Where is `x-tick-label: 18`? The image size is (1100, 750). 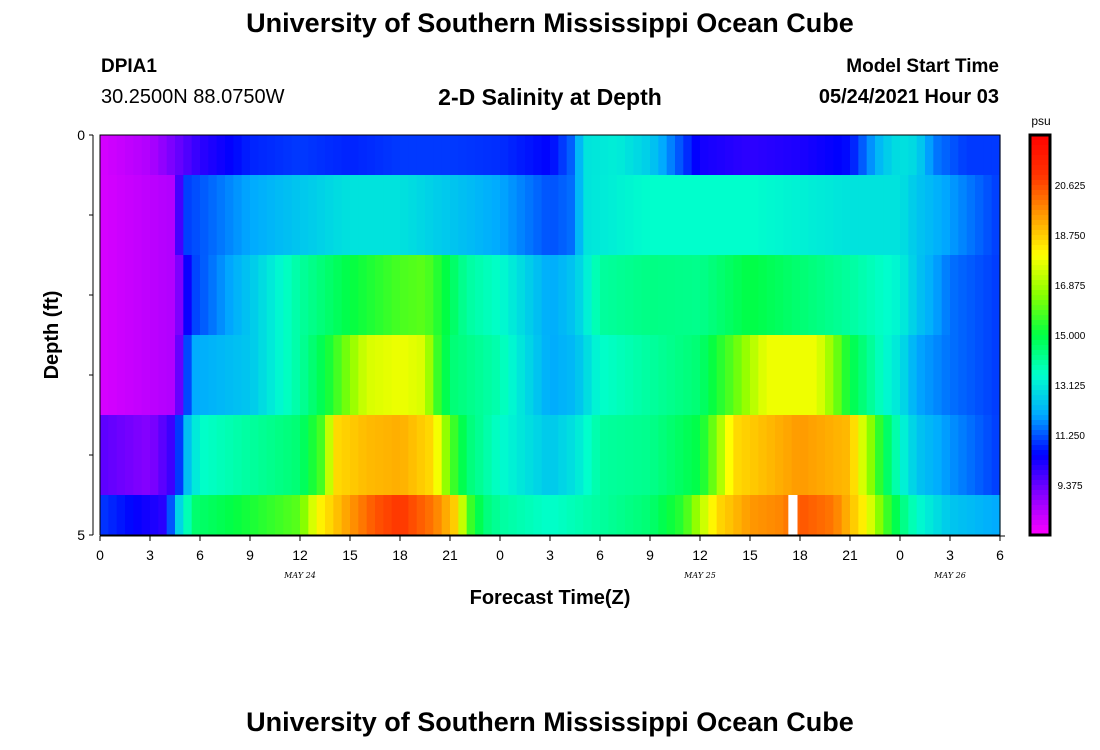
x-tick-label: 18 is located at coordinates (800, 555).